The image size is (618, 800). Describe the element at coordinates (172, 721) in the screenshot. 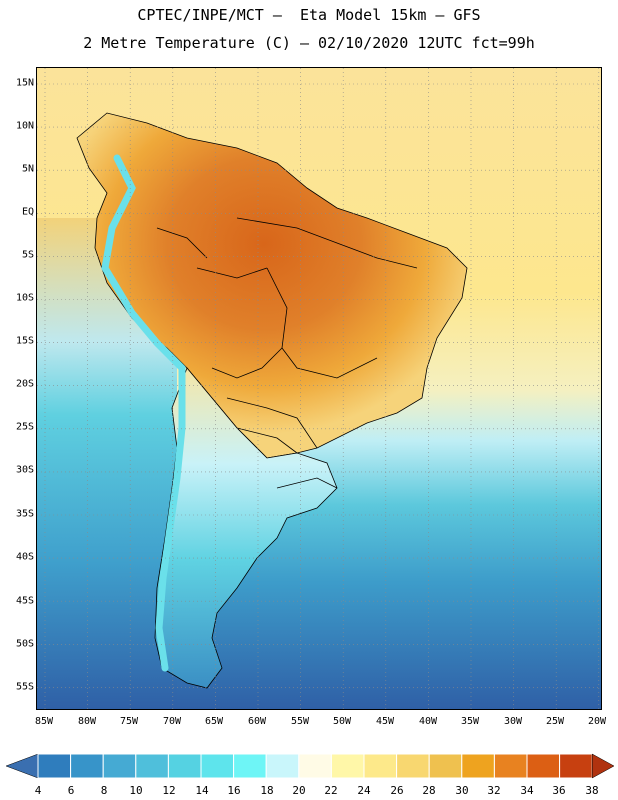

I see `lon-label: 70W` at that location.